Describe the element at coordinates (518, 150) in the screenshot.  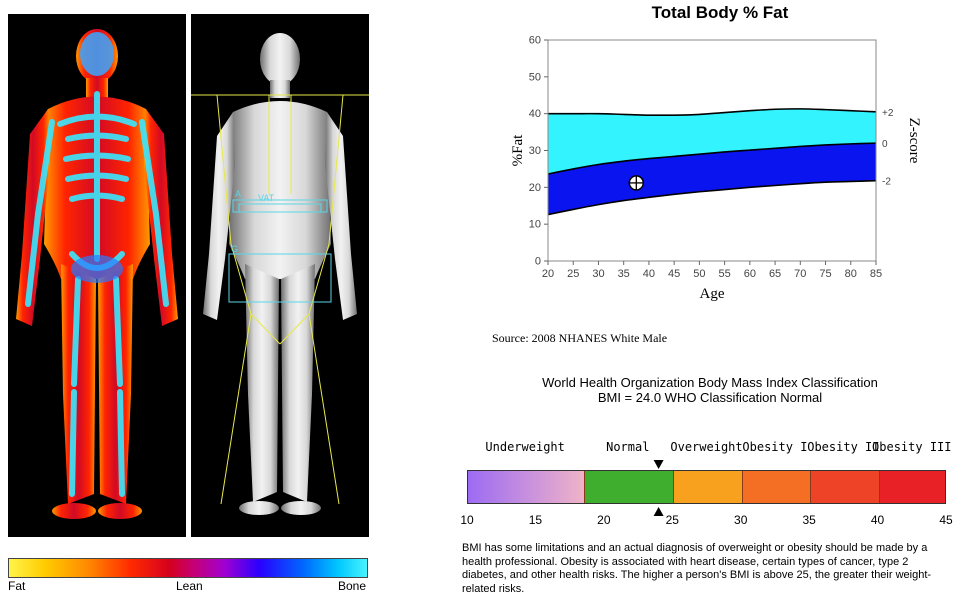
I see `y-axis-label: %Fat` at that location.